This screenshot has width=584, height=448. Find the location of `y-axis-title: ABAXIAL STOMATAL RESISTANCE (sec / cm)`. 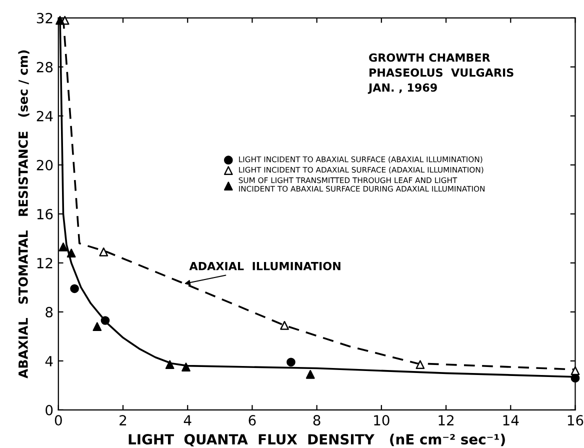

y-axis-title: ABAXIAL STOMATAL RESISTANCE (sec / cm) is located at coordinates (24, 214).